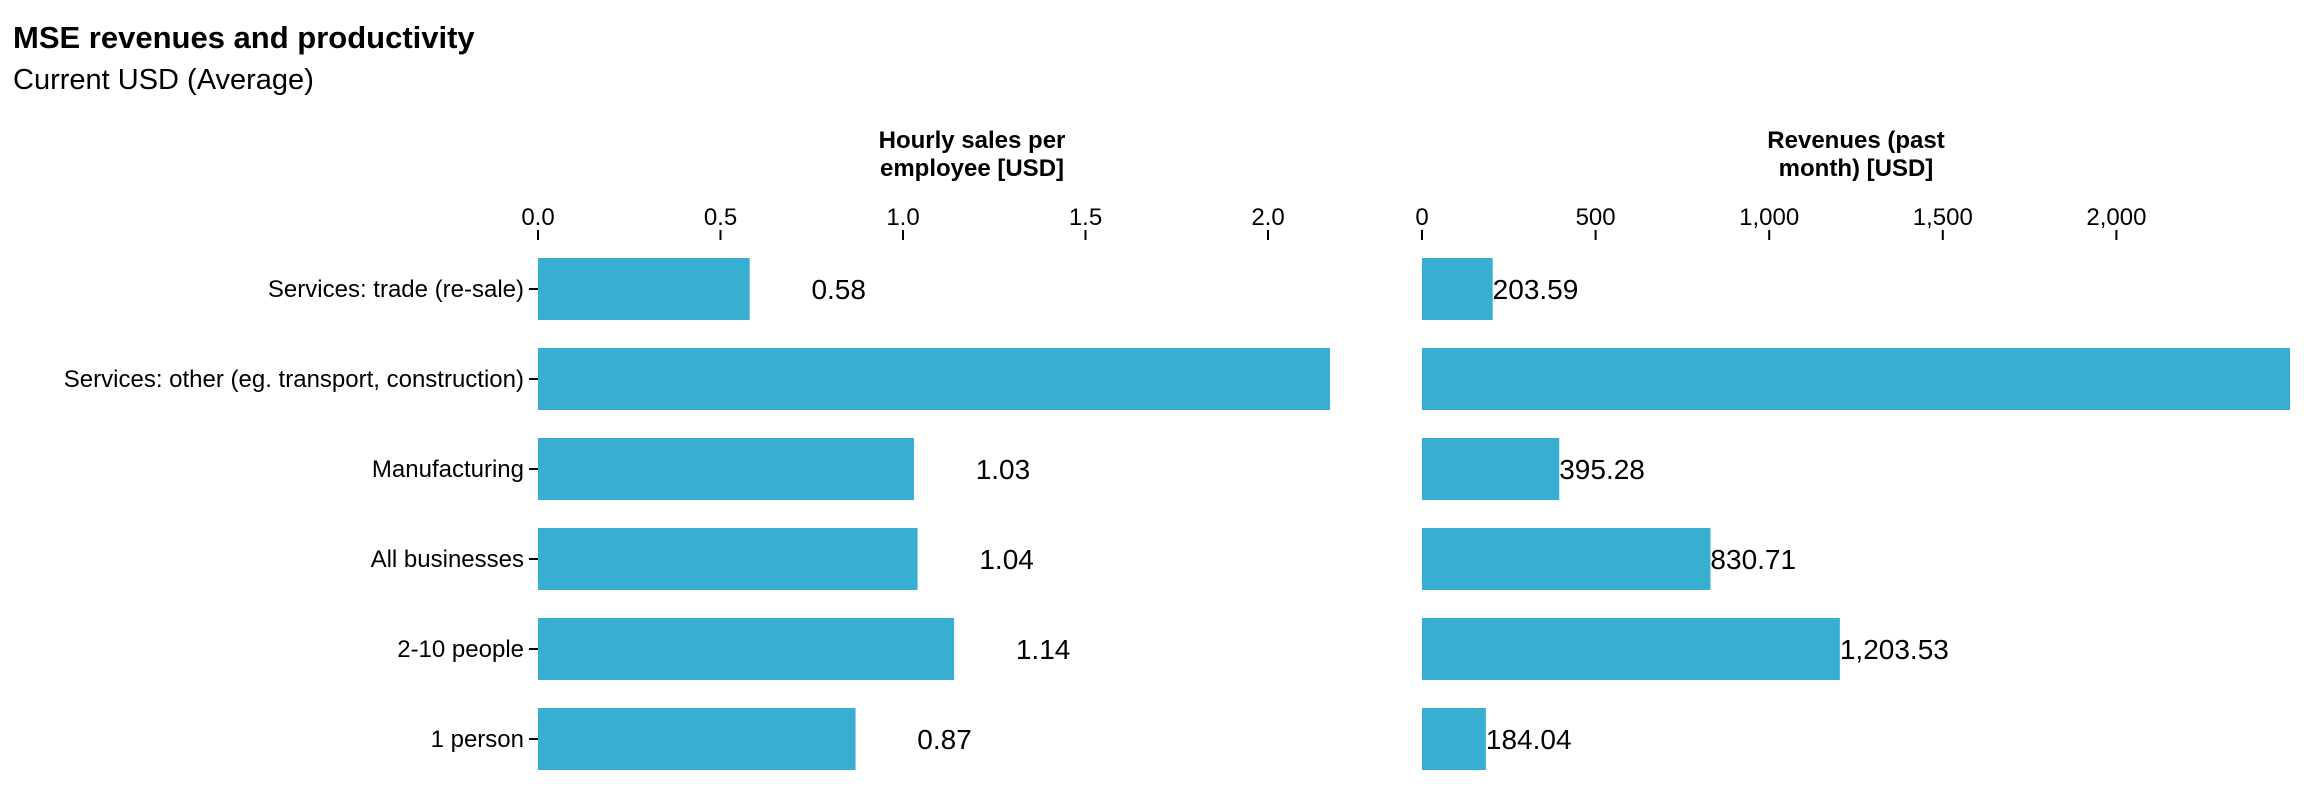  Describe the element at coordinates (1769, 217) in the screenshot. I see `x-tick-label: 1,000` at that location.